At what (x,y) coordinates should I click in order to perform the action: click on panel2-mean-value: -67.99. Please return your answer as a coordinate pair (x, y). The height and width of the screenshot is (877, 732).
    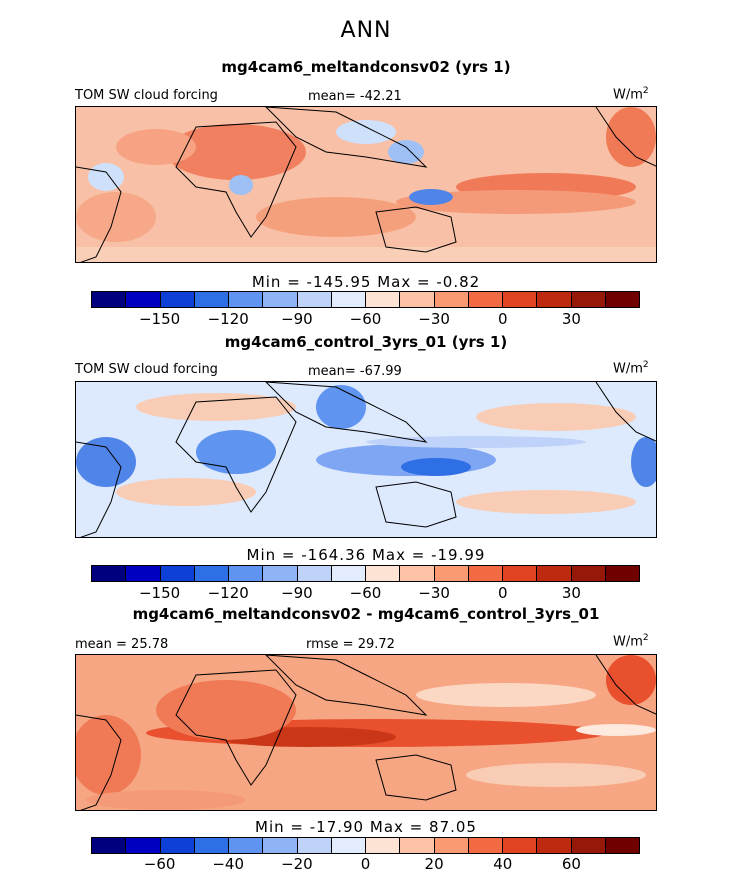
    Looking at the image, I should click on (380, 371).